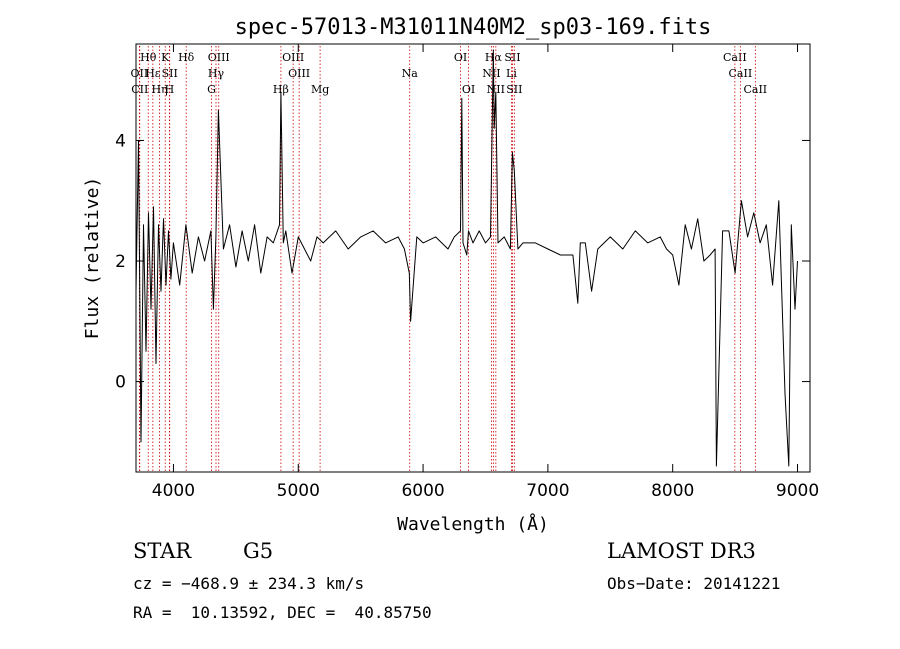  Describe the element at coordinates (473, 27) in the screenshot. I see `chart-title: spec-57013-M31011N40M2_sp03-169.fits` at that location.